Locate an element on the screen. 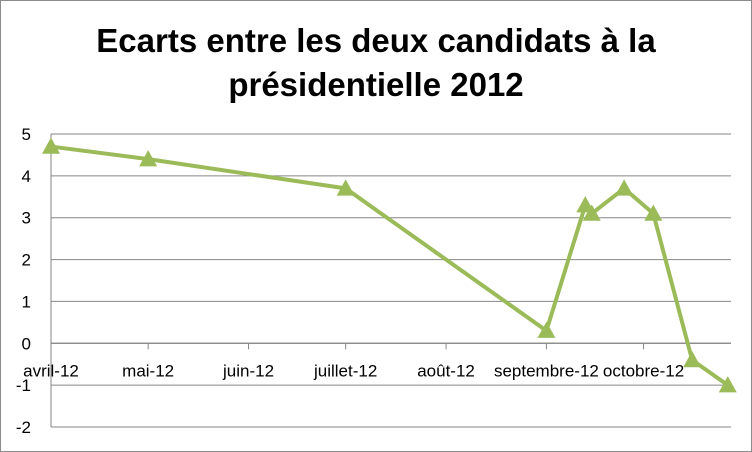 The width and height of the screenshot is (752, 452). y-tick-label: 5 is located at coordinates (26, 134).